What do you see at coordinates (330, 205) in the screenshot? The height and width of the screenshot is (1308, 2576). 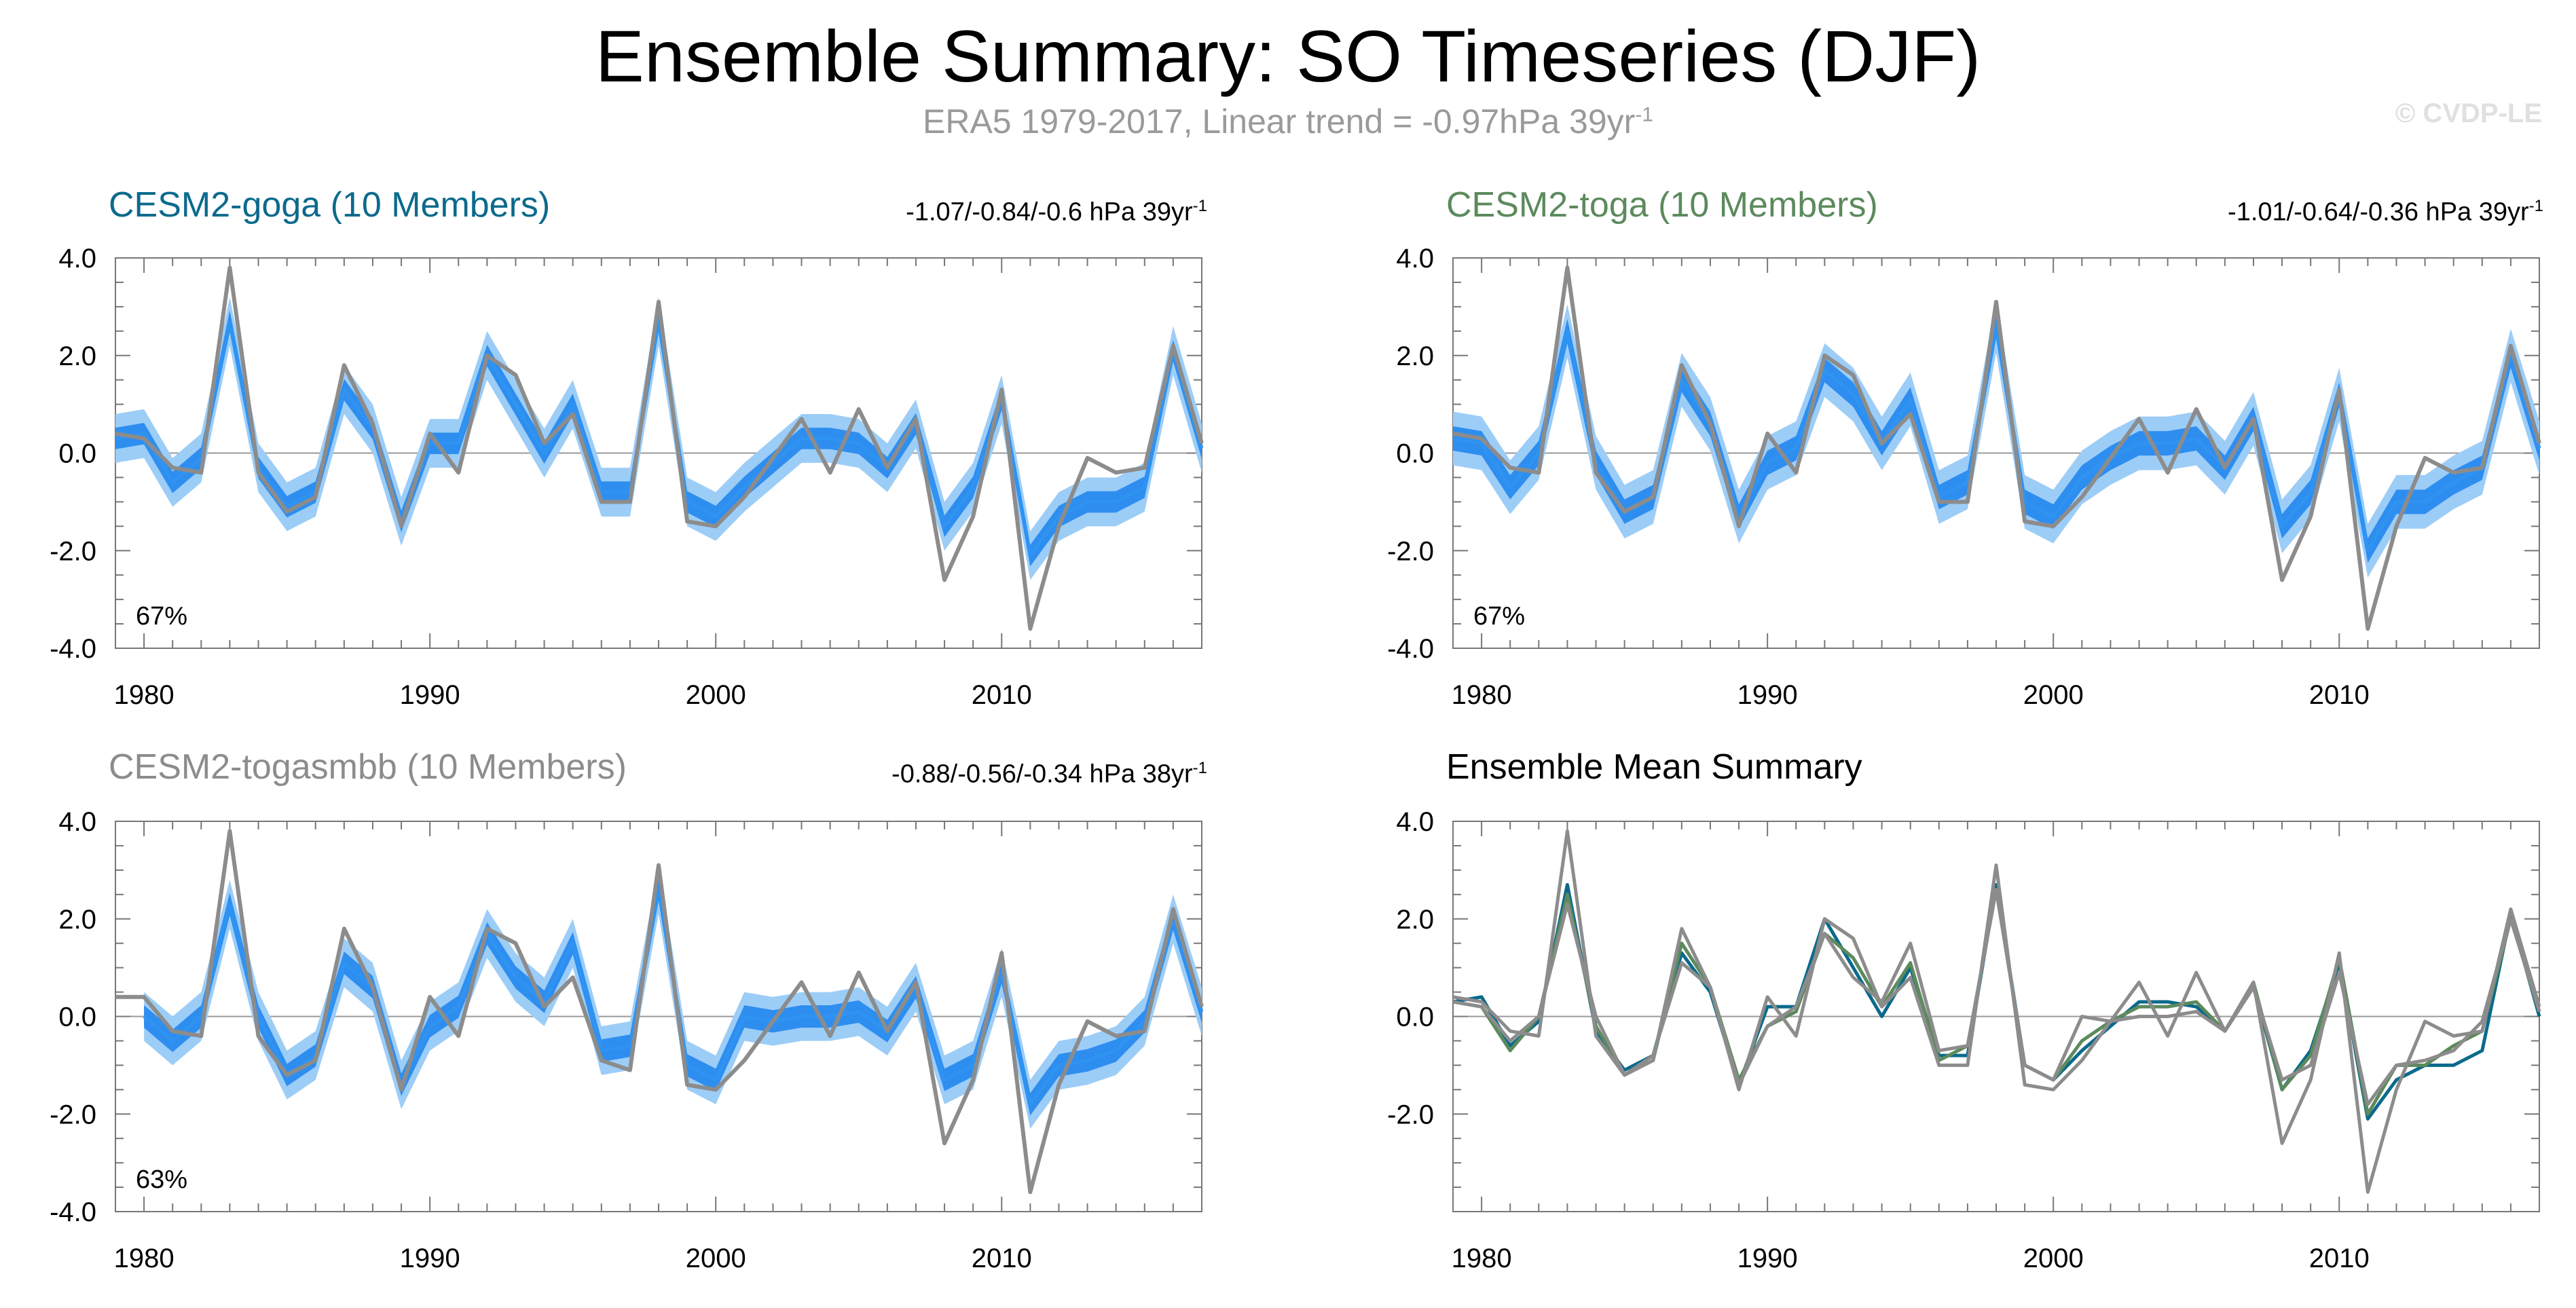 I see `panel-title-goga: CESM2-goga (10 Members)` at bounding box center [330, 205].